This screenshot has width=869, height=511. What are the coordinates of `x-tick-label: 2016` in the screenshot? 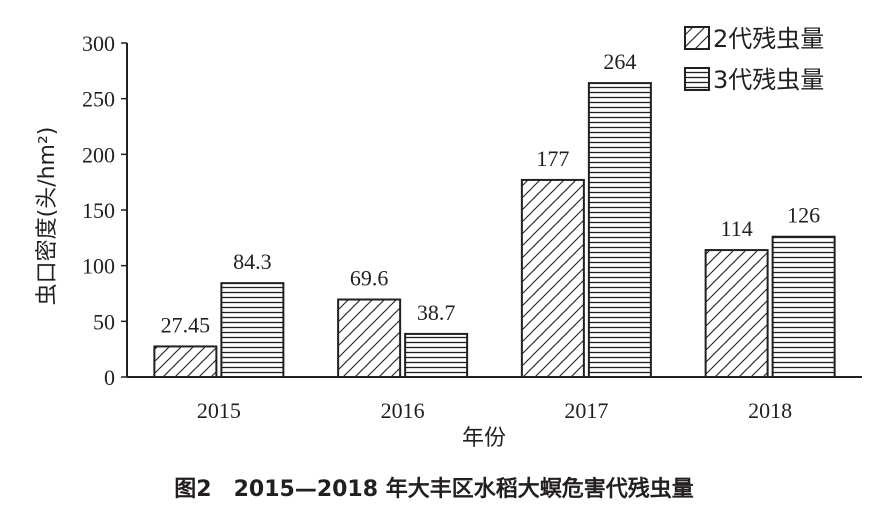 It's located at (403, 410).